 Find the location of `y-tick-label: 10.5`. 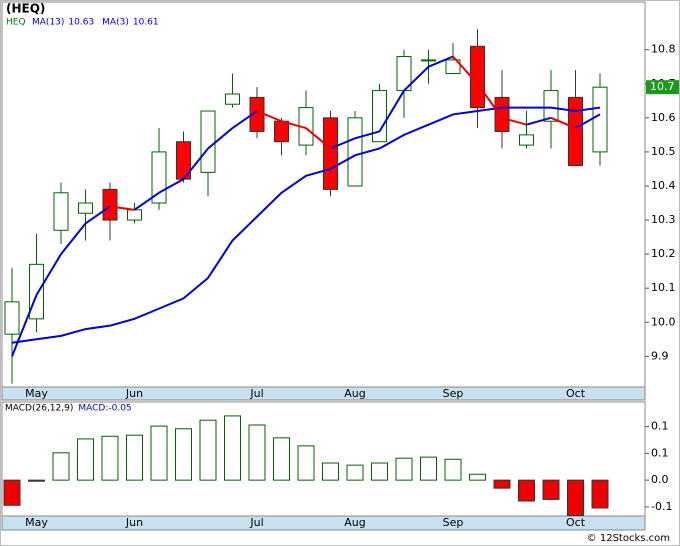

y-tick-label: 10.5 is located at coordinates (663, 151).